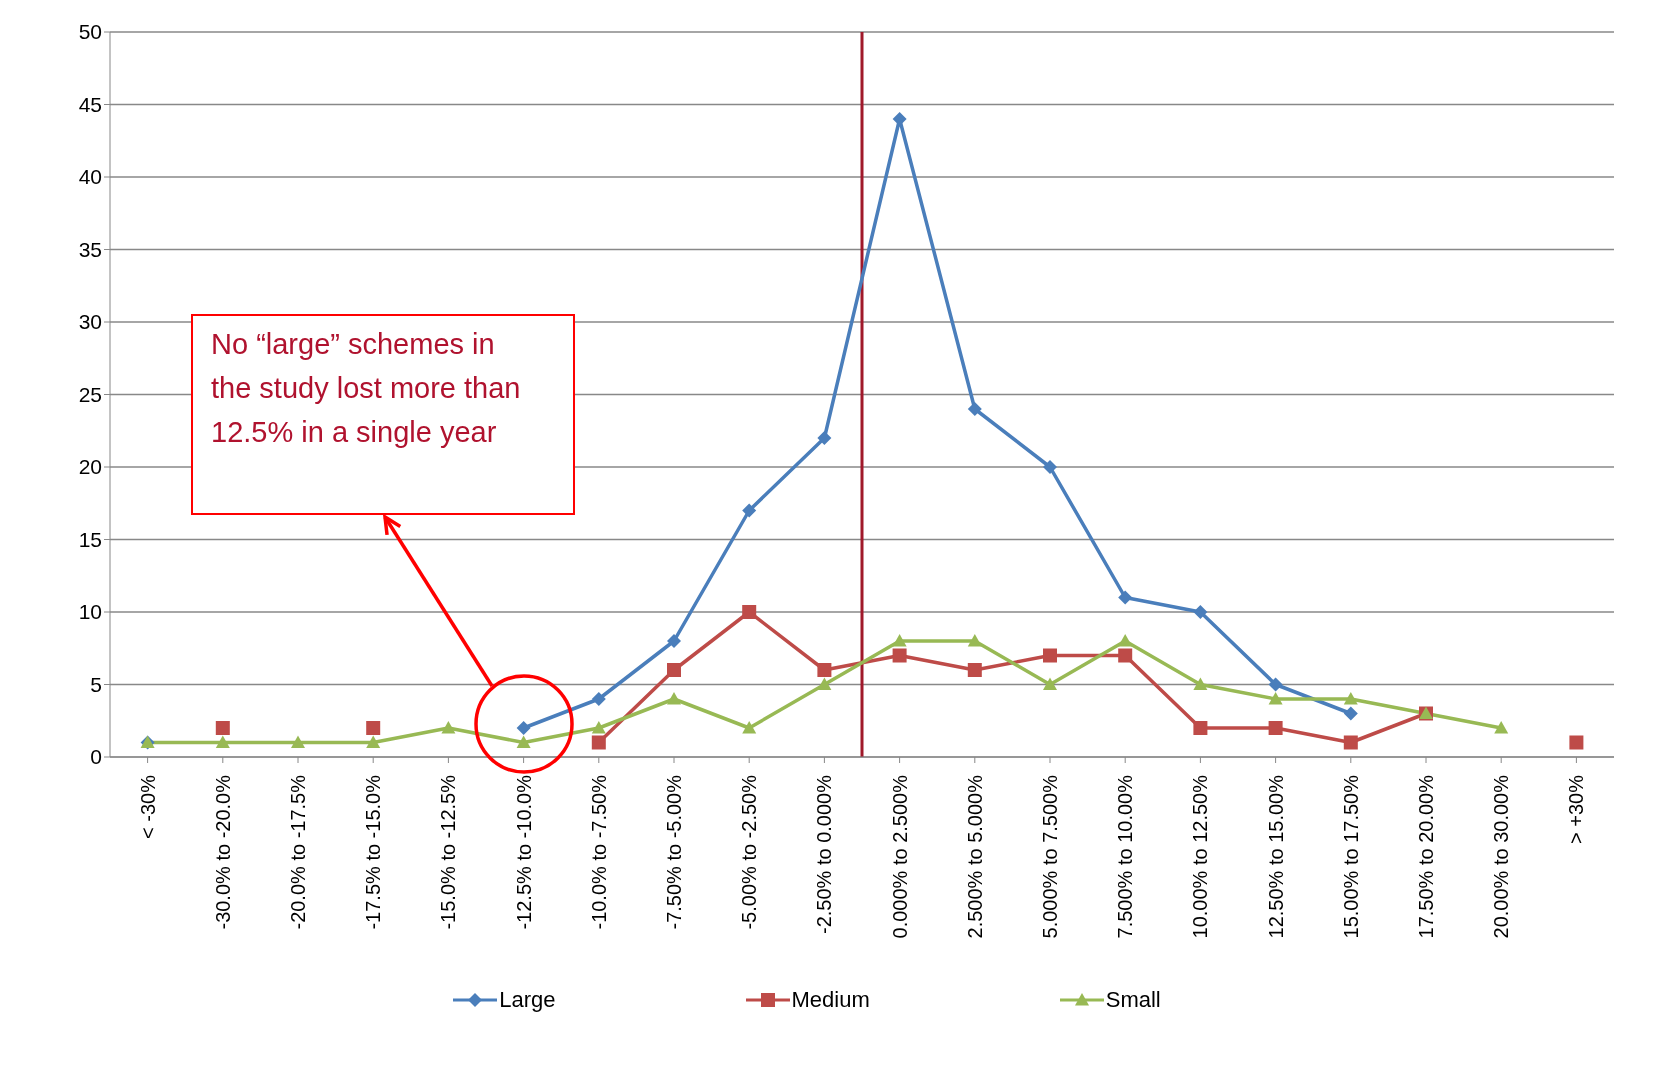 The width and height of the screenshot is (1669, 1087). What do you see at coordinates (824, 854) in the screenshot?
I see `x-tick-label: -2.50% to 0.000%` at bounding box center [824, 854].